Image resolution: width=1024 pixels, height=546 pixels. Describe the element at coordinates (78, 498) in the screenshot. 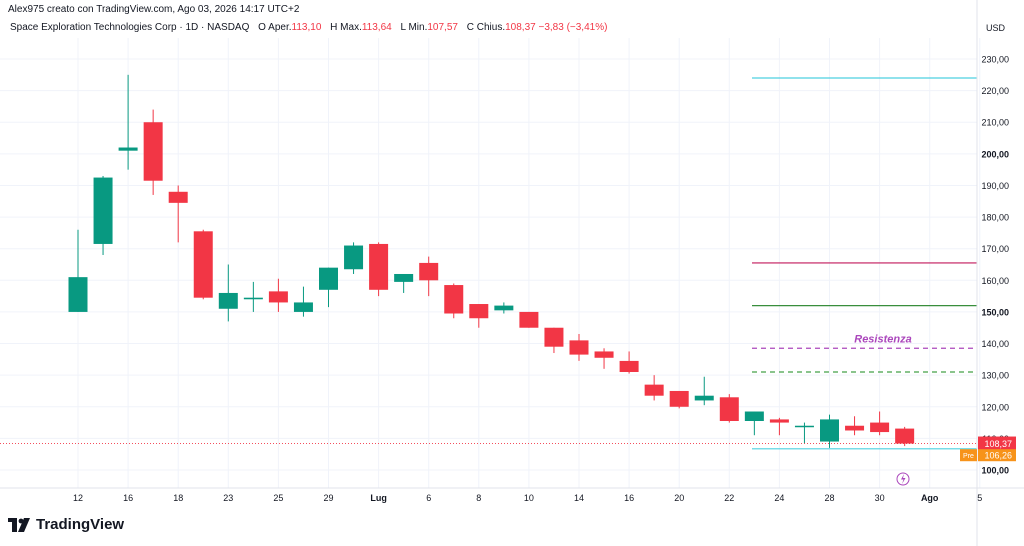

I see `x-tick-label: 12` at that location.